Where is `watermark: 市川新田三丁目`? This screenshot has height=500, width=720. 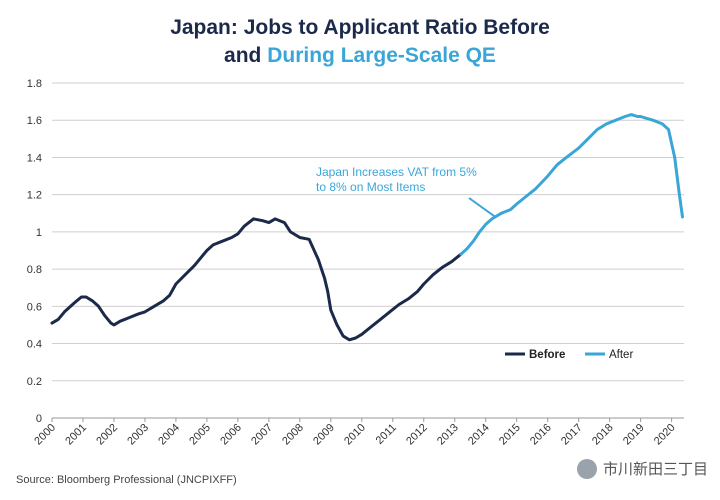
watermark: 市川新田三丁目 is located at coordinates (642, 468).